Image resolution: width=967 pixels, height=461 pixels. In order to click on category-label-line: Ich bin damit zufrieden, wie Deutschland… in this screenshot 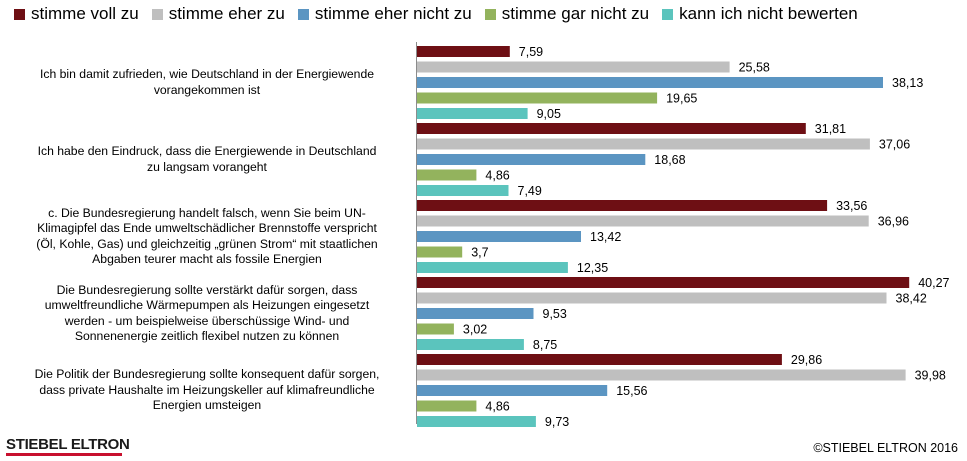, I will do `click(207, 74)`.